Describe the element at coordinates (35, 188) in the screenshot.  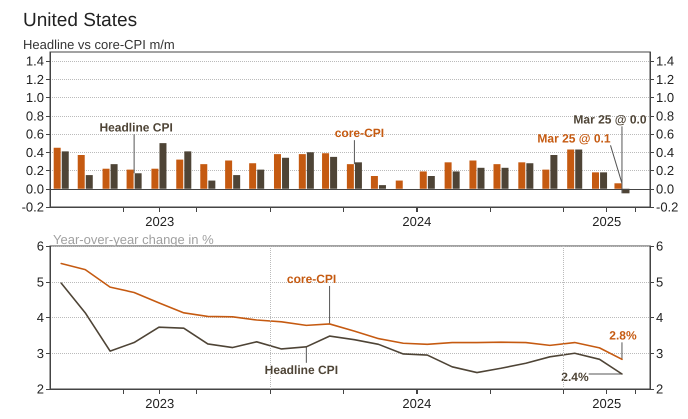
I see `y-tick-label: 0.0` at that location.